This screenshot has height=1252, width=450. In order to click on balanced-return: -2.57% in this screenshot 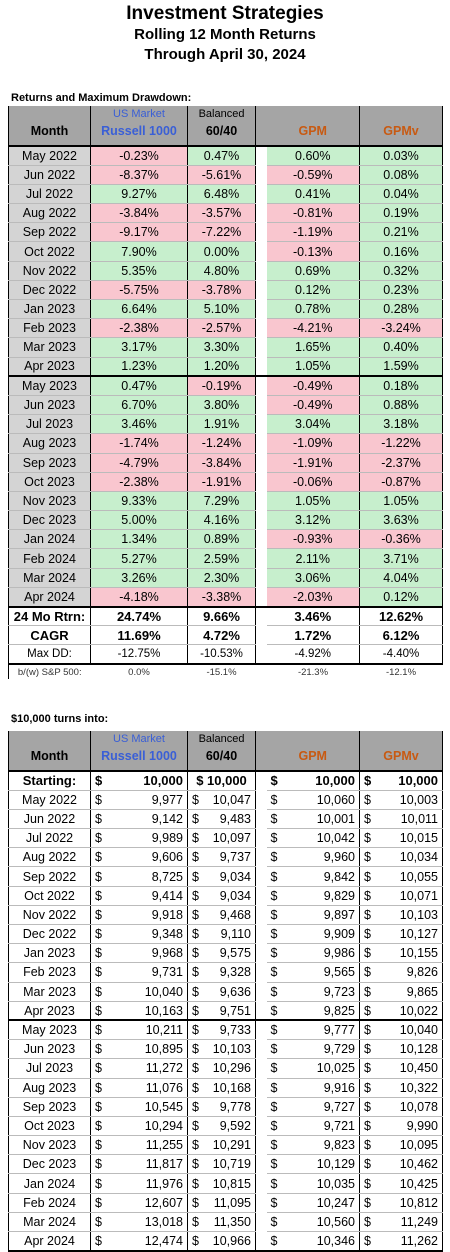, I will do `click(221, 328)`.